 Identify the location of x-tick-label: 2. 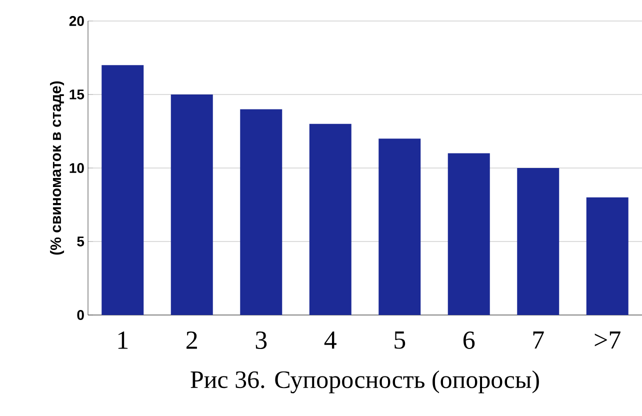
(191, 340).